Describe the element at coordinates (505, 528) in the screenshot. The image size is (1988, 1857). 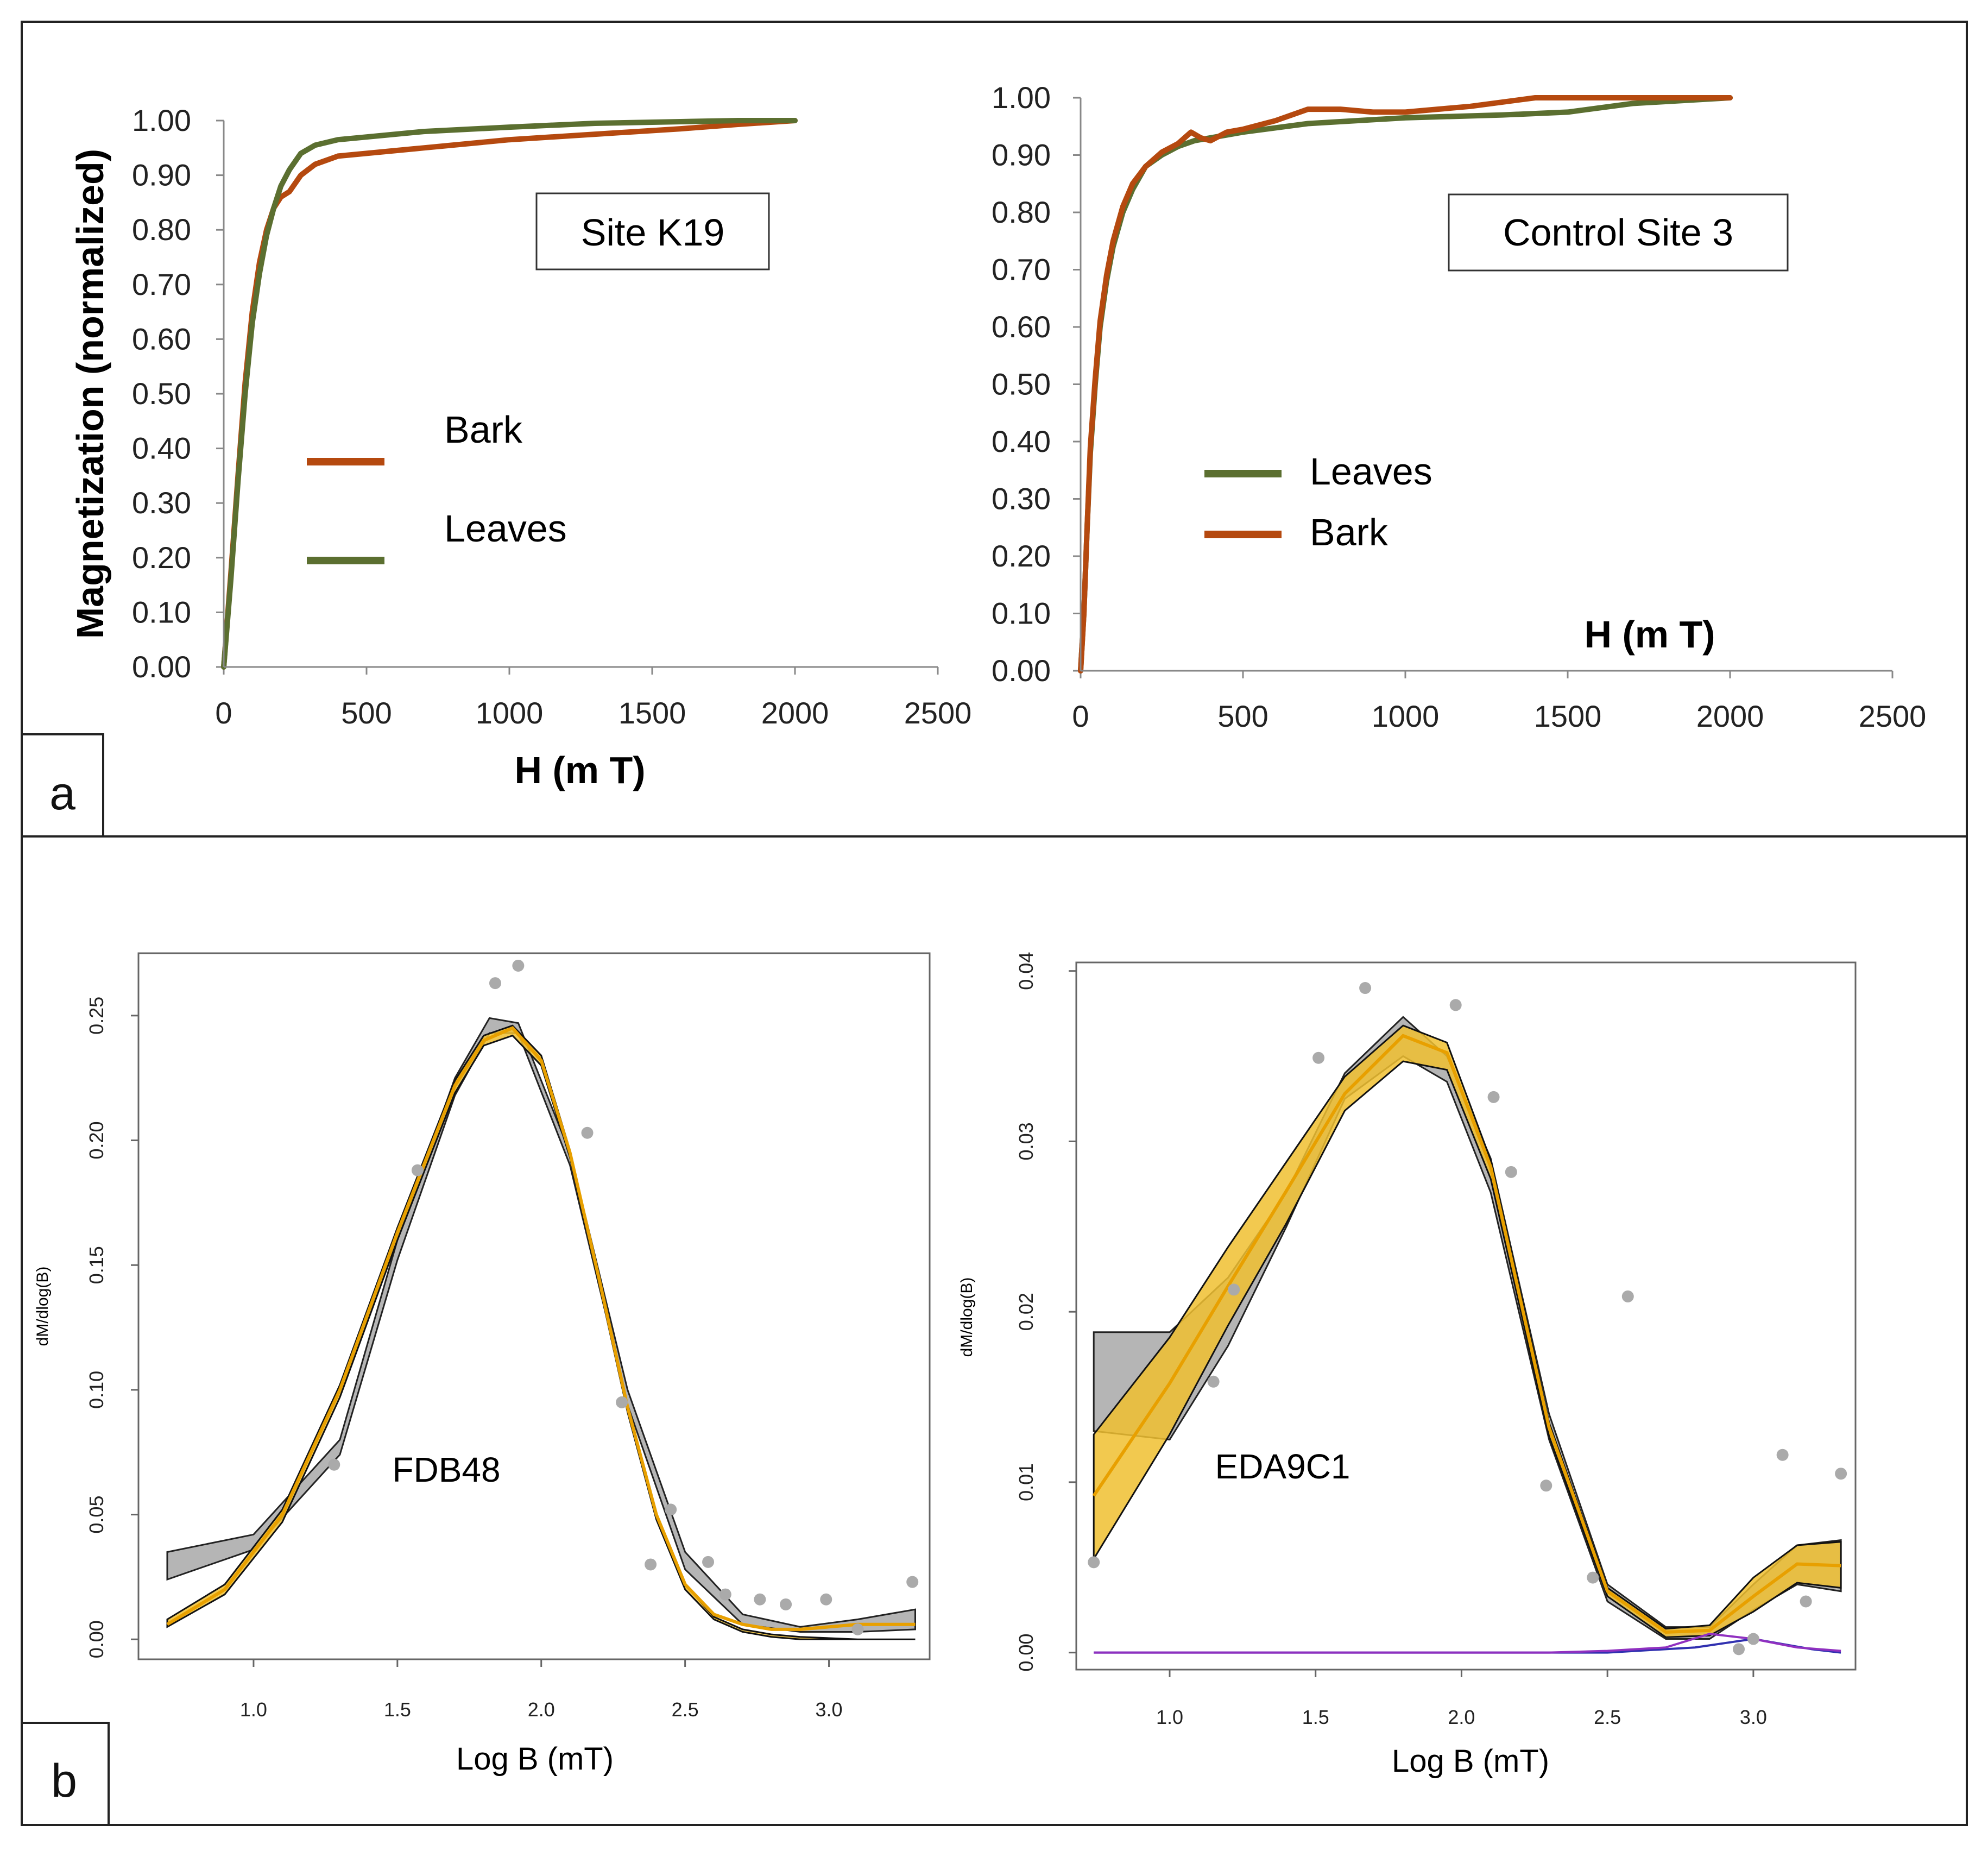
I see `k19-legend-label-leaves: Leaves` at that location.